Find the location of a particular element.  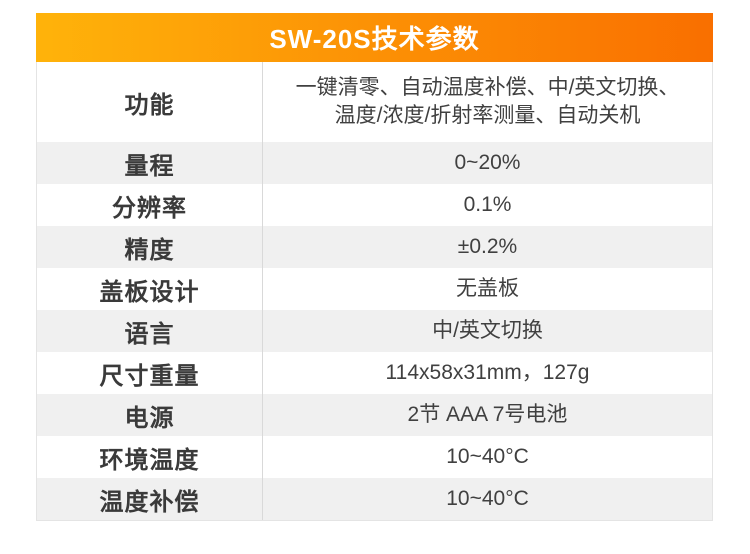

spec-table-title: SW-20S技术参数 is located at coordinates (374, 39).